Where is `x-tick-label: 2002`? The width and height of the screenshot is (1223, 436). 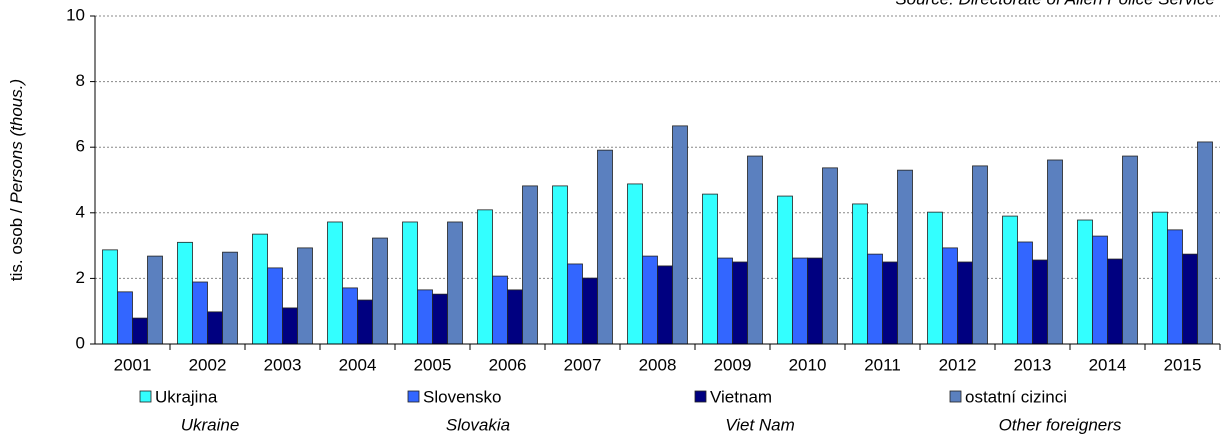
x-tick-label: 2002 is located at coordinates (208, 364).